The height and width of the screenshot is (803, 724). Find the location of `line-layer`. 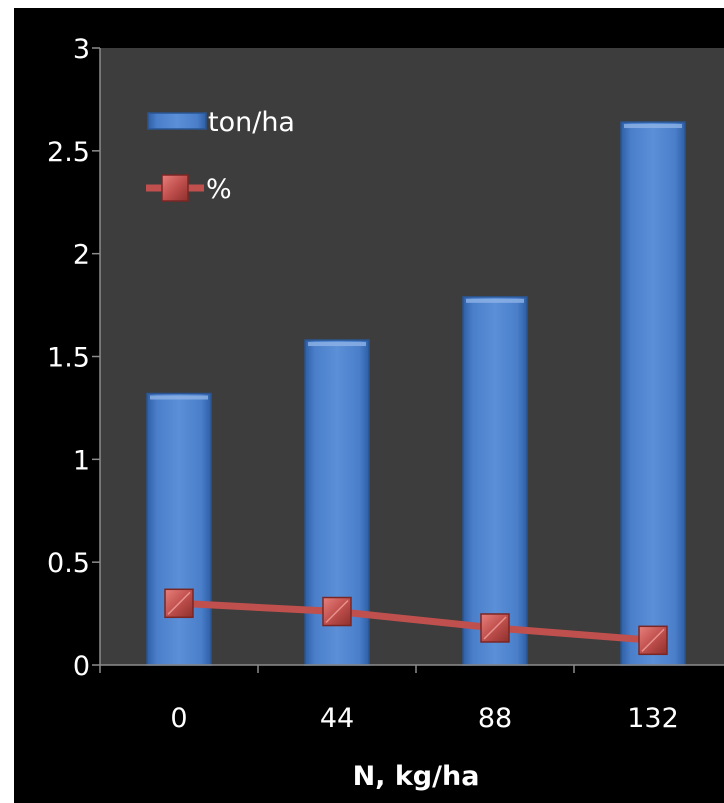

line-layer is located at coordinates (416, 622).